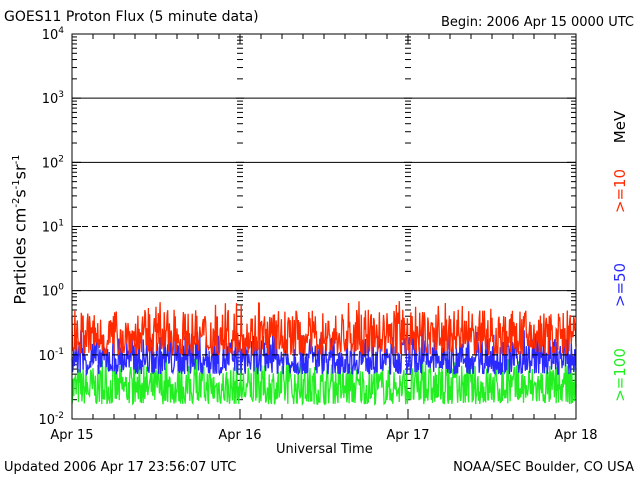  What do you see at coordinates (53, 162) in the screenshot?
I see `y-tick-label: 10²` at bounding box center [53, 162].